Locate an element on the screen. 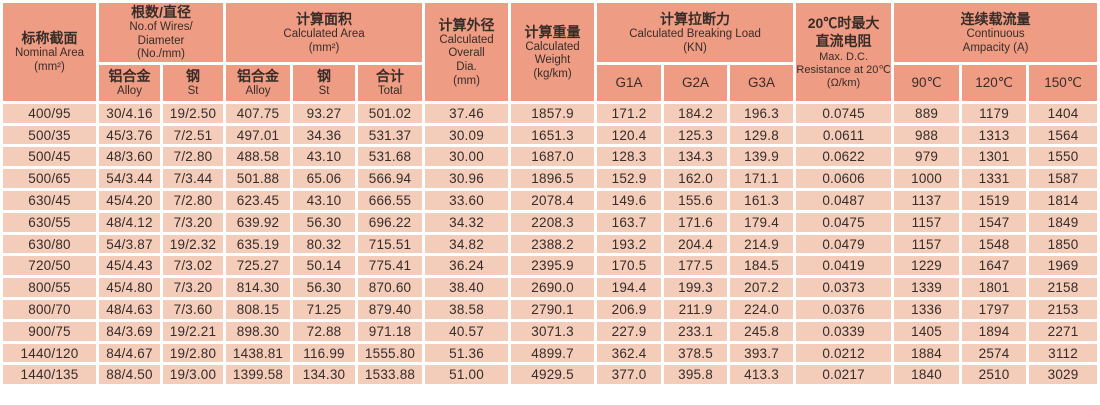 The height and width of the screenshot is (405, 1100). table-cell: 2388.2 is located at coordinates (553, 244).